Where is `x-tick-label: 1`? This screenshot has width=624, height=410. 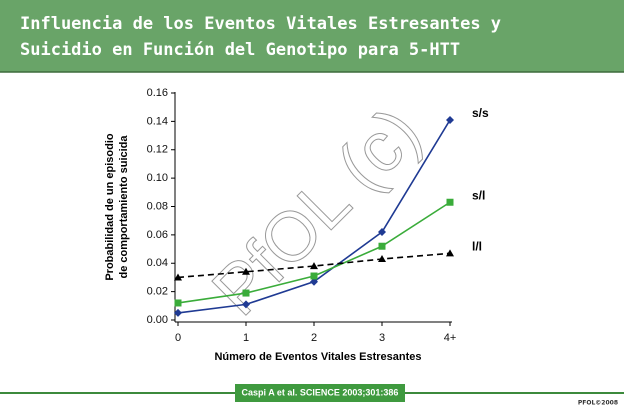
x-tick-label: 1 is located at coordinates (246, 338).